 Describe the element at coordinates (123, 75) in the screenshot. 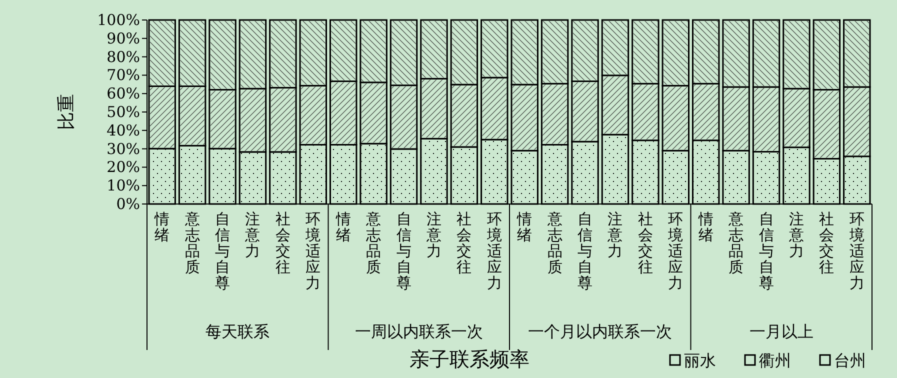

I see `y-tick-label: 70%` at that location.